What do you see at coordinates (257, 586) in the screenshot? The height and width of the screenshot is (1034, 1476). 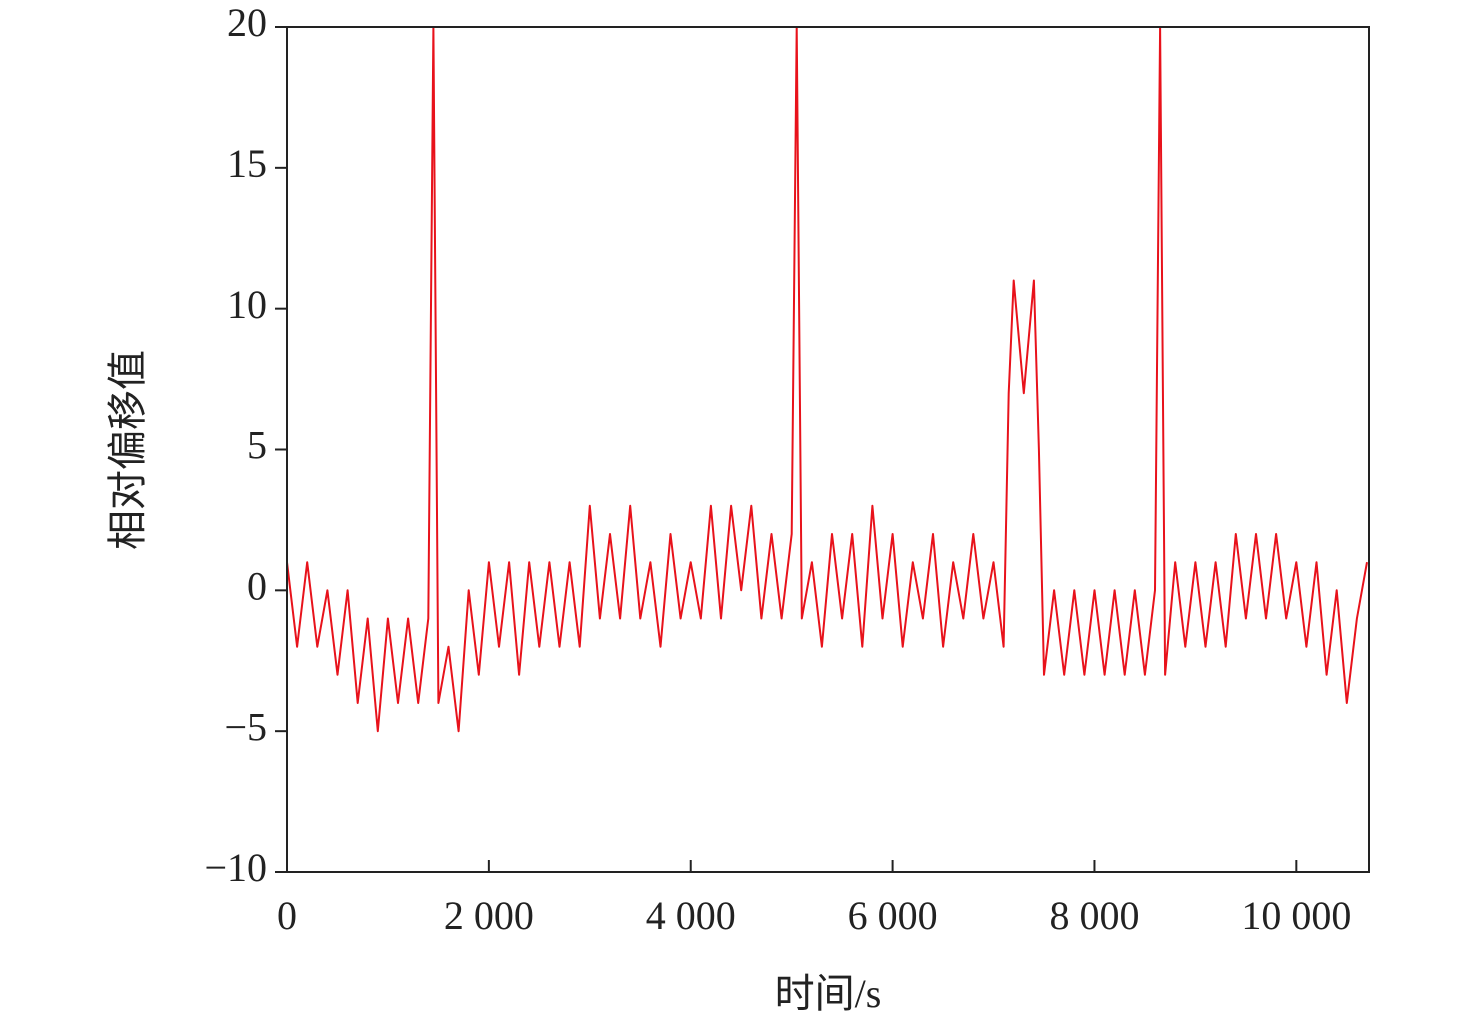 I see `y-tick-label: 0` at bounding box center [257, 586].